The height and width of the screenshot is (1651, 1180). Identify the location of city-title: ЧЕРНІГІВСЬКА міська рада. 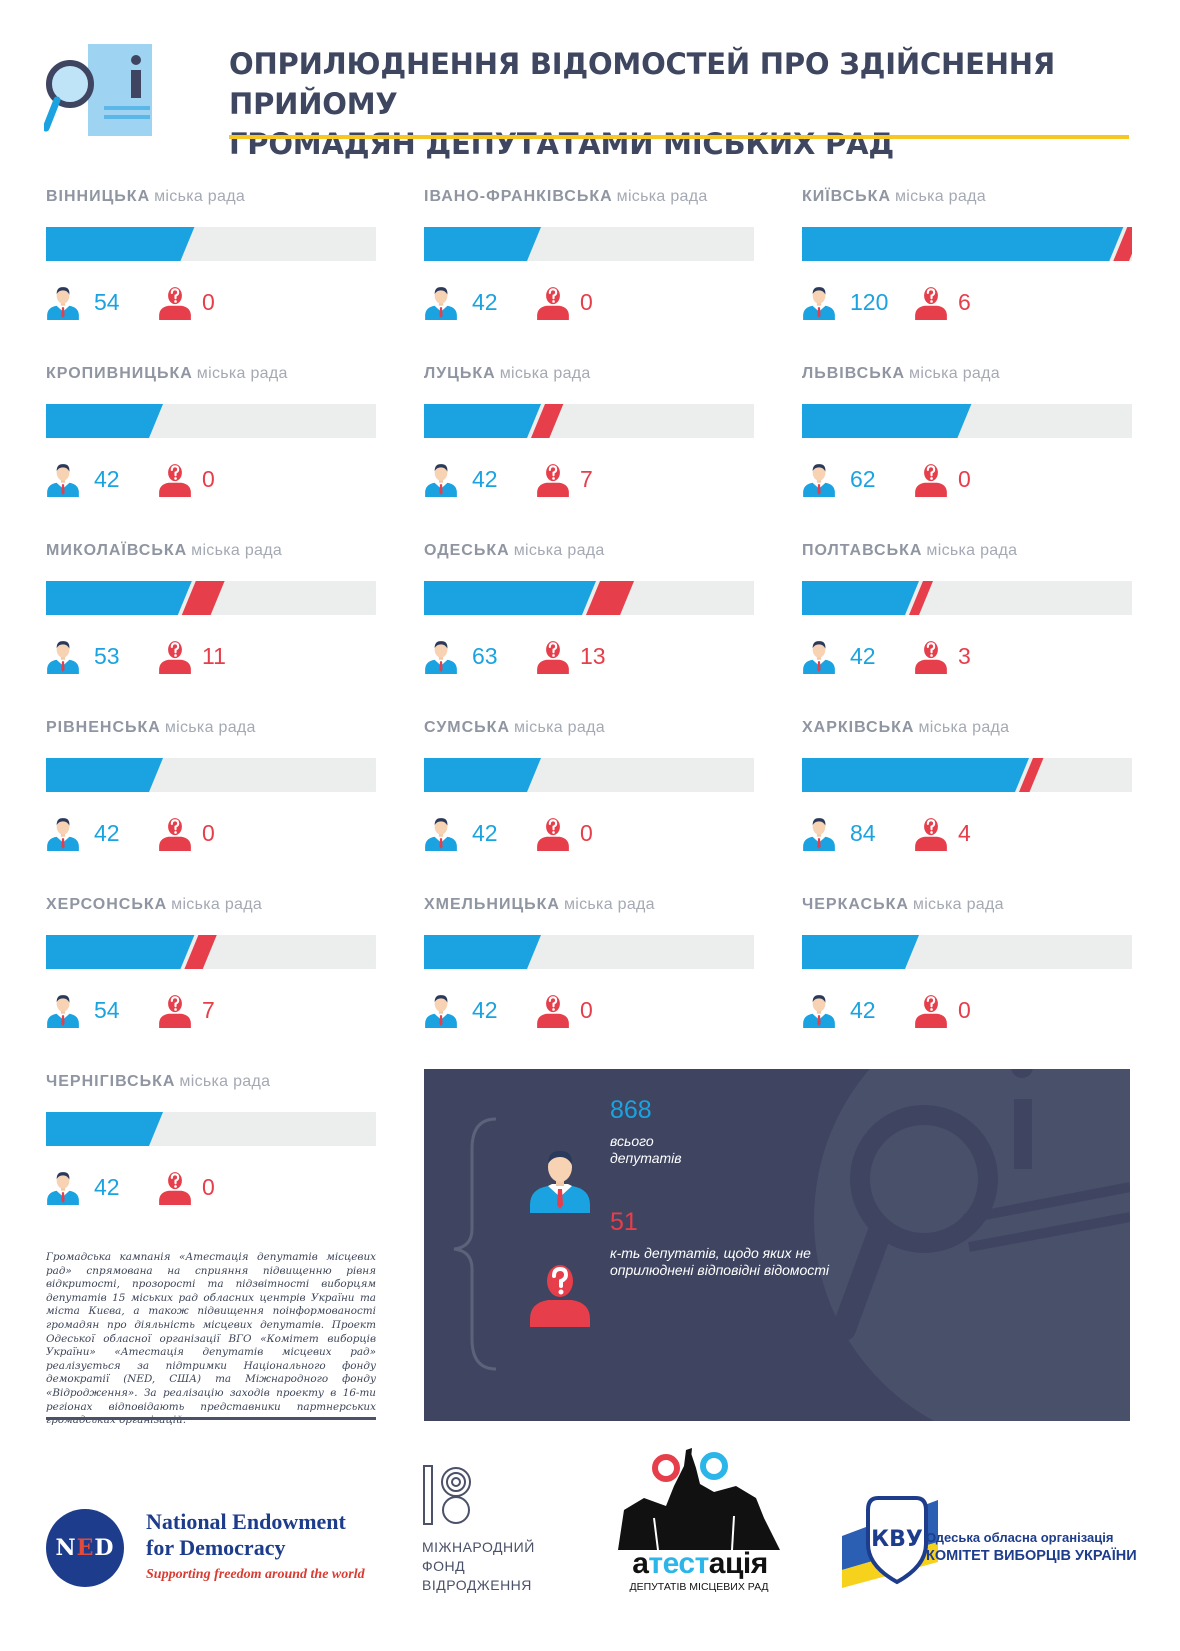
(158, 1082).